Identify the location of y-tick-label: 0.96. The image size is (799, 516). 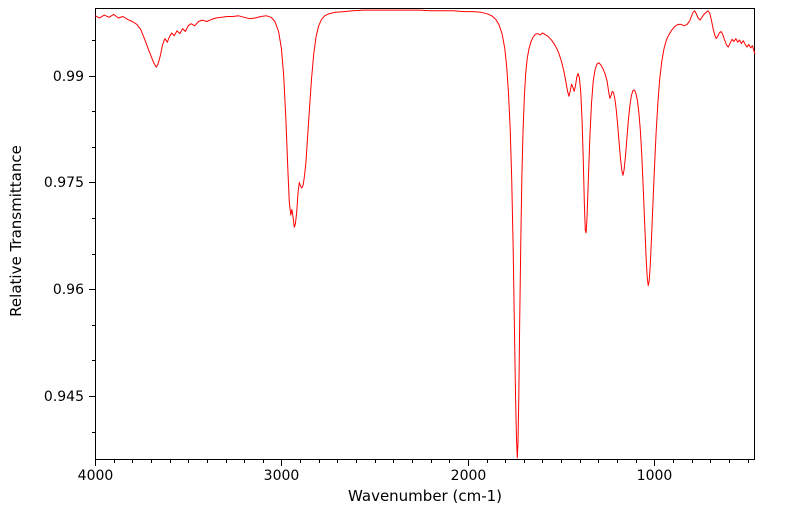
(68, 289).